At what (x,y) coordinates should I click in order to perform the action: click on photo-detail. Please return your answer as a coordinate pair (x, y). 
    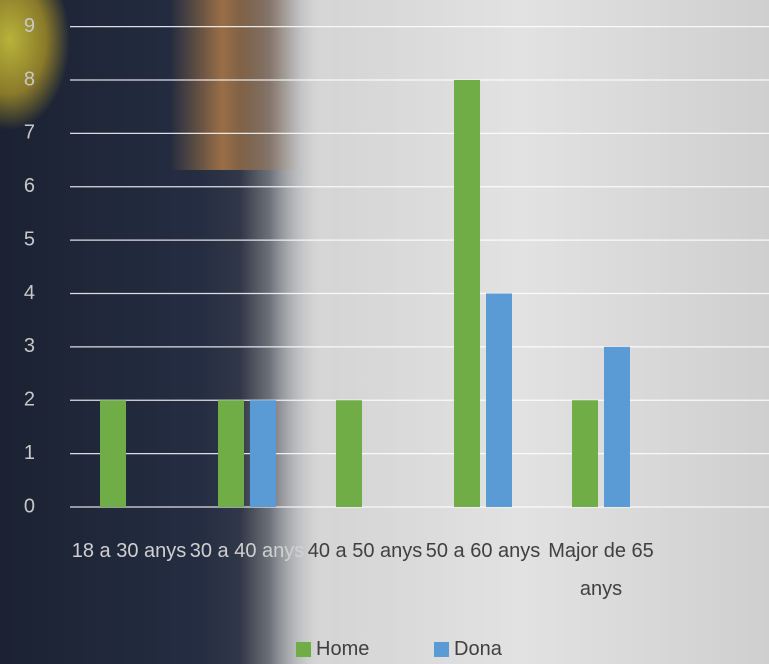
    Looking at the image, I should click on (235, 85).